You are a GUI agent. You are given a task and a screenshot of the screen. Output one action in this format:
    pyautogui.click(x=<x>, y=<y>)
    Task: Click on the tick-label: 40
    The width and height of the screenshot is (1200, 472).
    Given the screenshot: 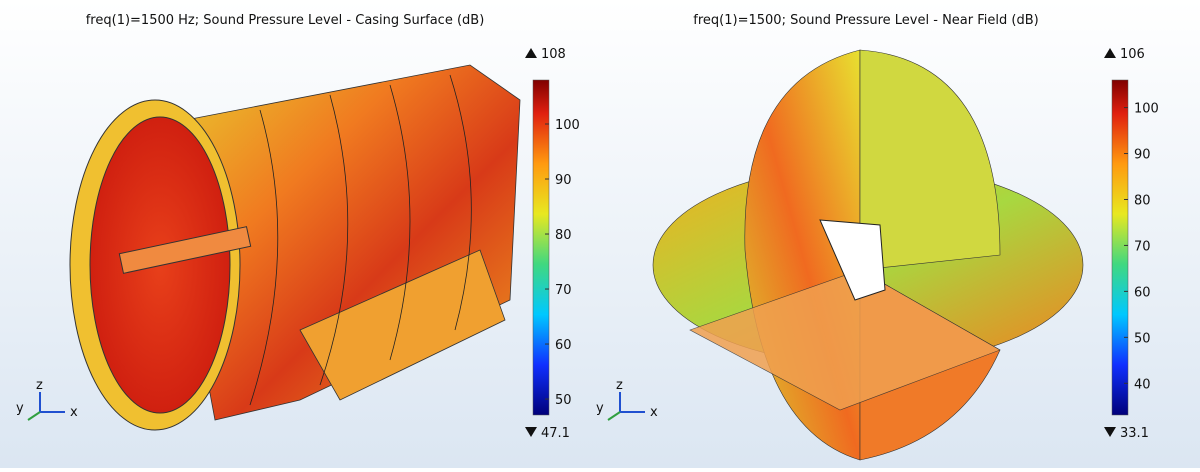 What is the action you would take?
    pyautogui.click(x=1142, y=384)
    